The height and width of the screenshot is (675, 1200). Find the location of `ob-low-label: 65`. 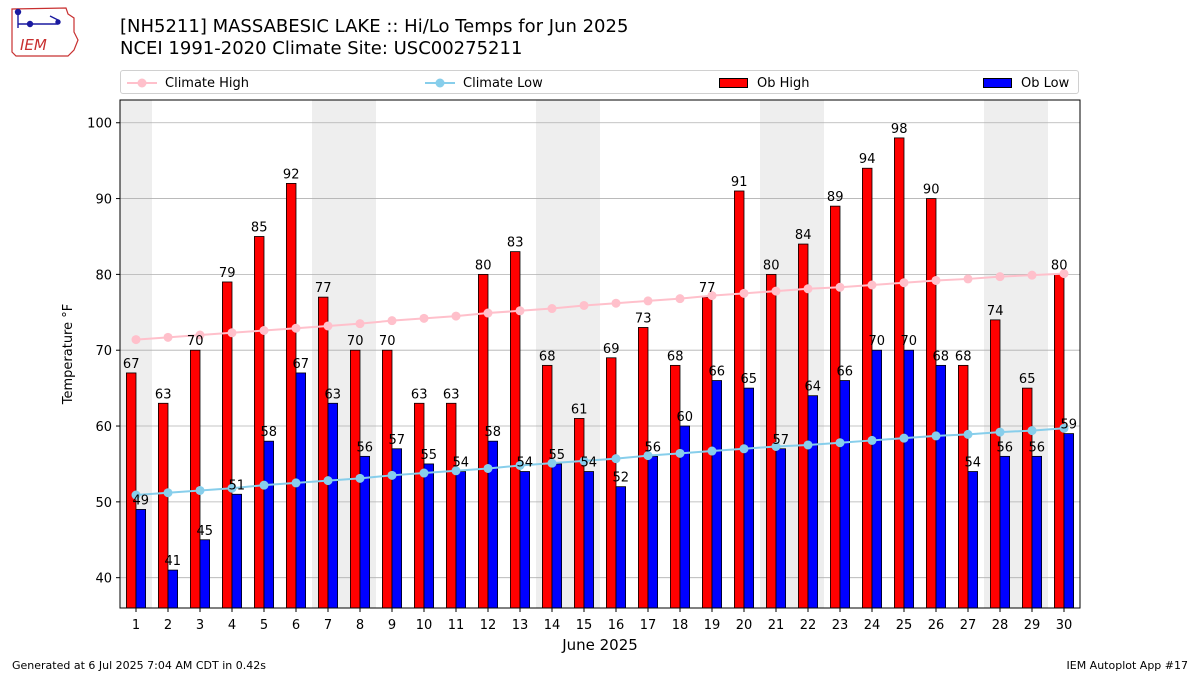

ob-low-label: 65 is located at coordinates (749, 379).